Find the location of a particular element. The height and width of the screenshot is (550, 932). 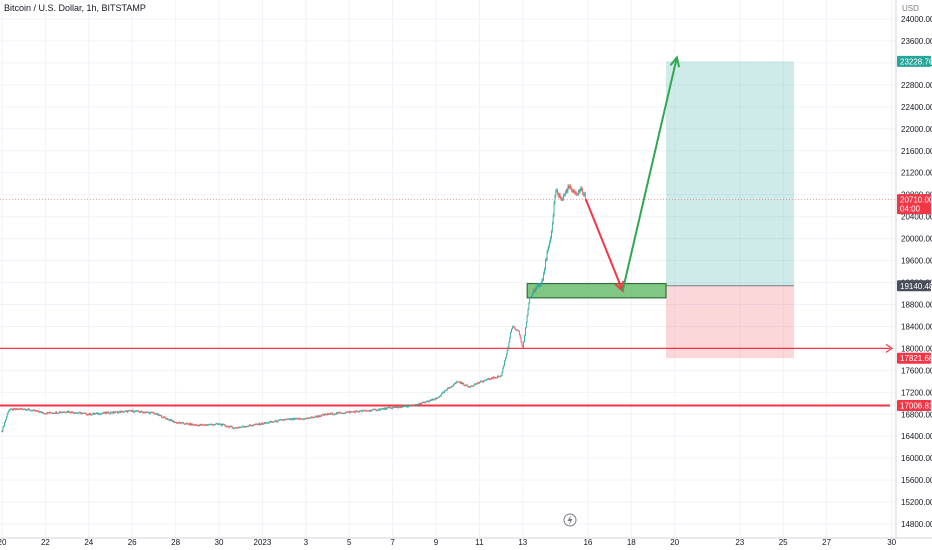

time-tick-label: 20 is located at coordinates (674, 542).